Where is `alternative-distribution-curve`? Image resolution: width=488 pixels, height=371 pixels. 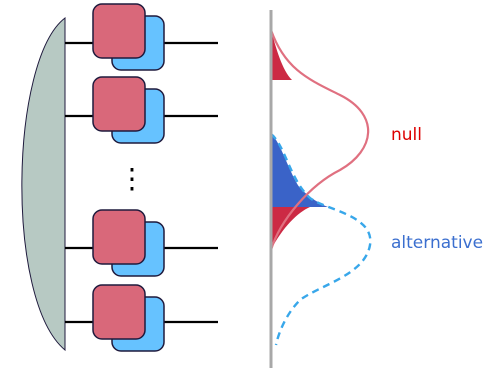
alternative-distribution-curve is located at coordinates (321, 239).